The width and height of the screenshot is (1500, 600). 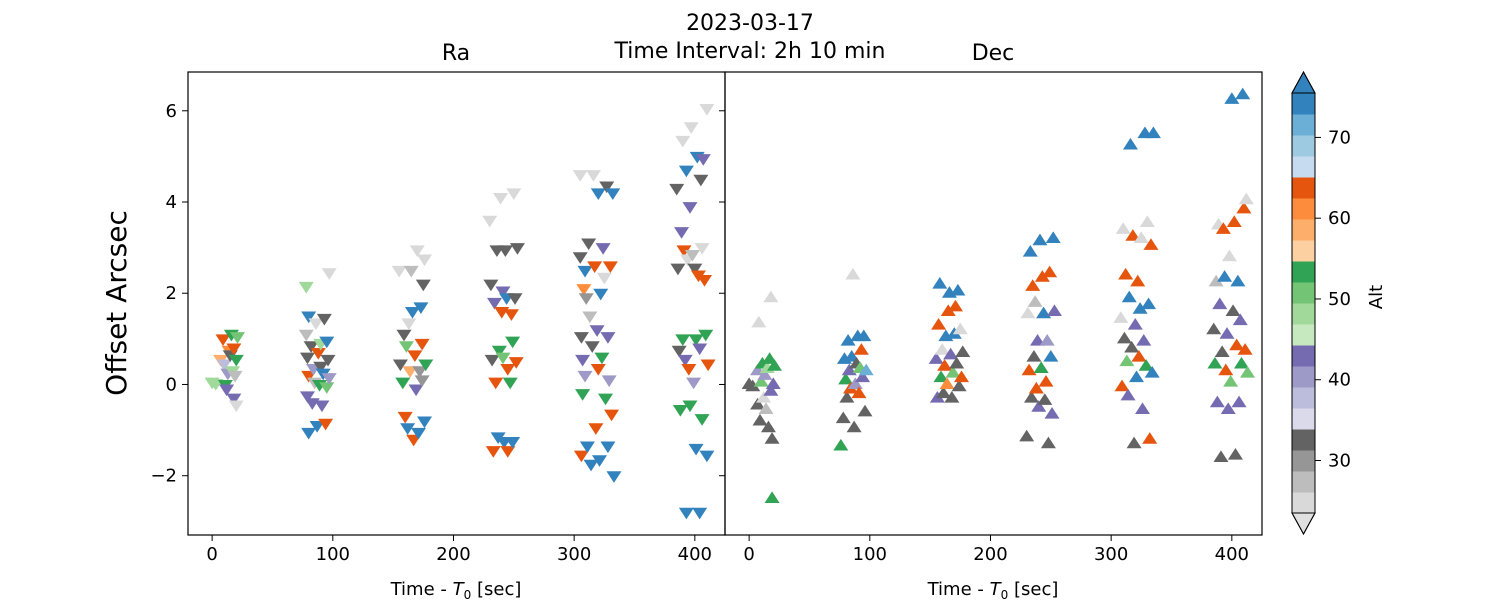 What do you see at coordinates (993, 589) in the screenshot?
I see `x-axis-label-dec: Time - T0 [sec]` at bounding box center [993, 589].